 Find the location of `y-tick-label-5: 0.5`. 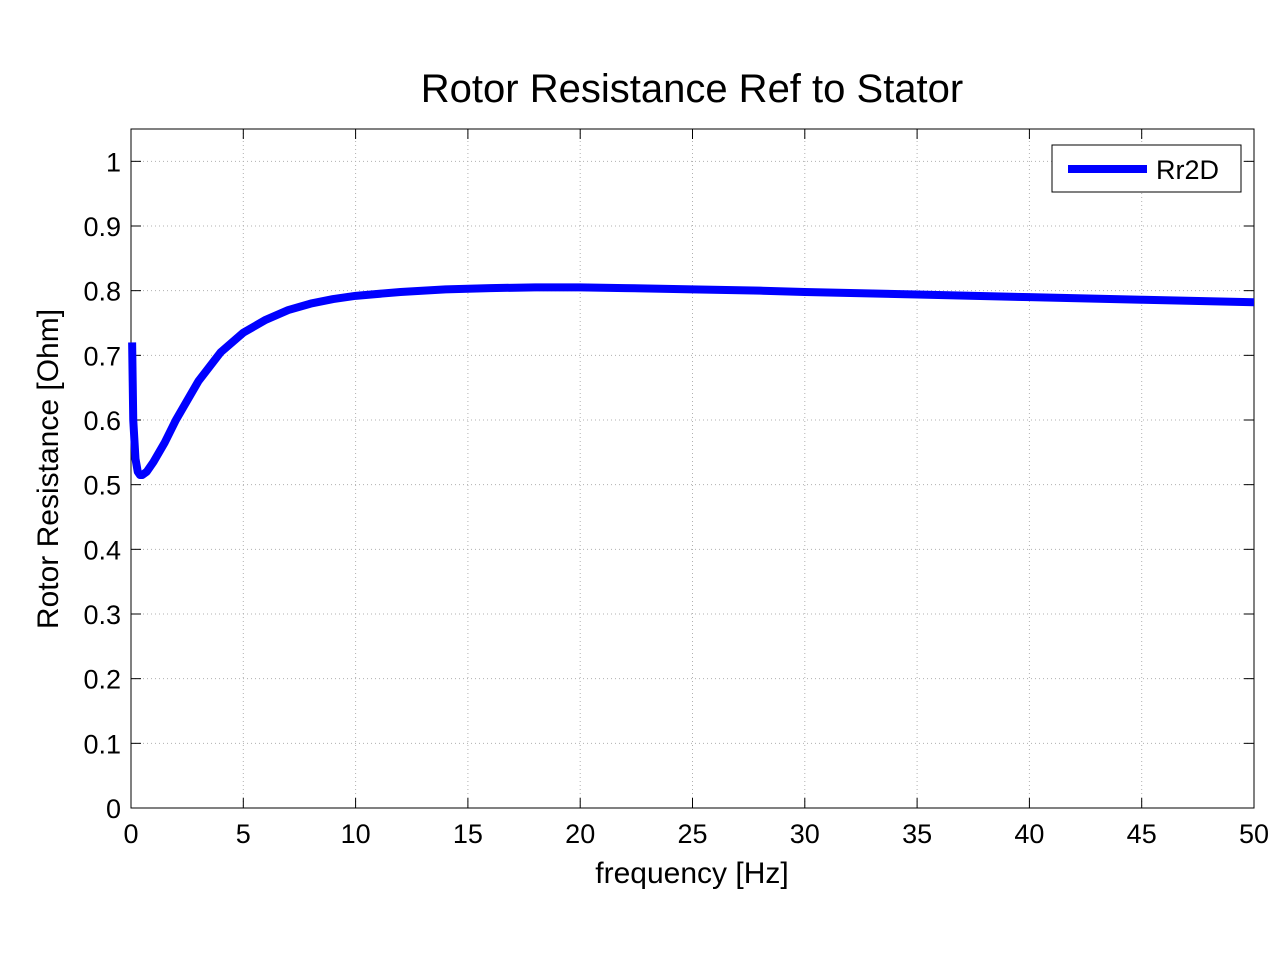

y-tick-label-5: 0.5 is located at coordinates (102, 486).